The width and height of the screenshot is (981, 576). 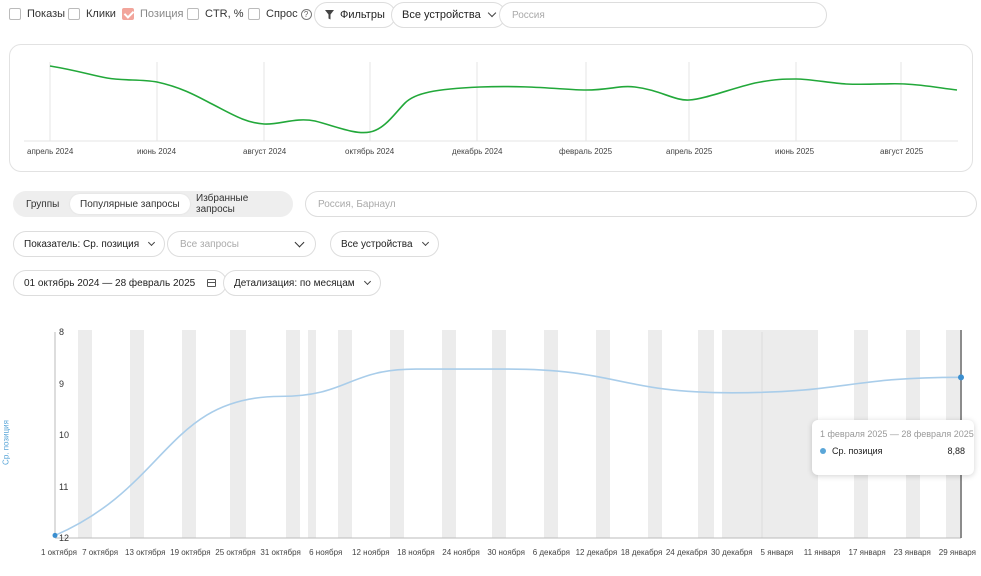 I want to click on detail-select: Детализация: по месяцам, so click(x=302, y=283).